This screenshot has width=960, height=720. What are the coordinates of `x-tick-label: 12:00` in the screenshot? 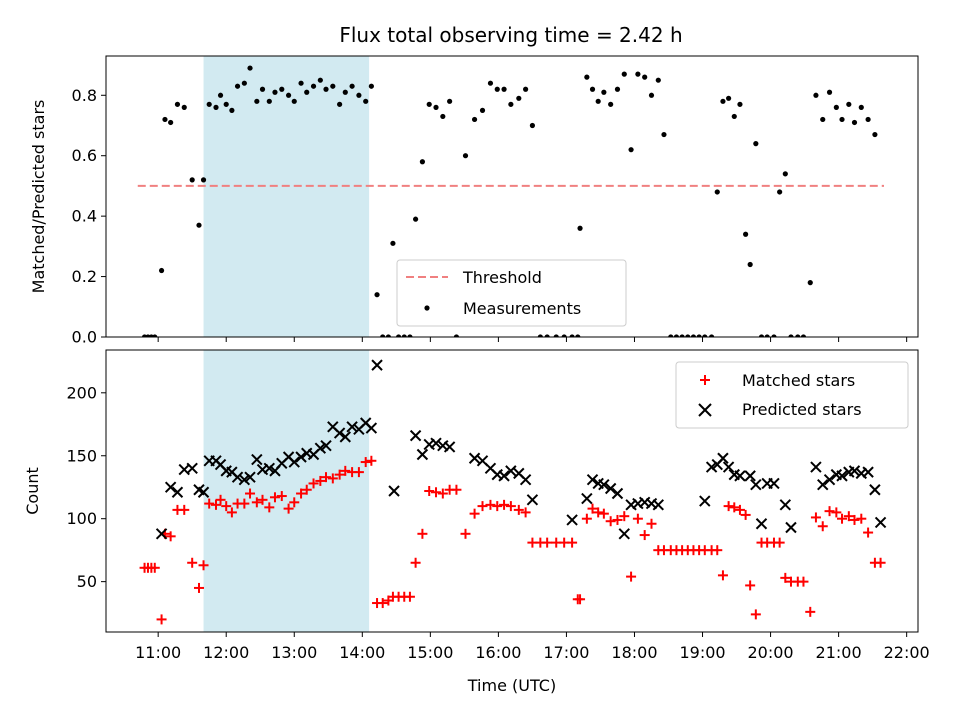 It's located at (226, 652).